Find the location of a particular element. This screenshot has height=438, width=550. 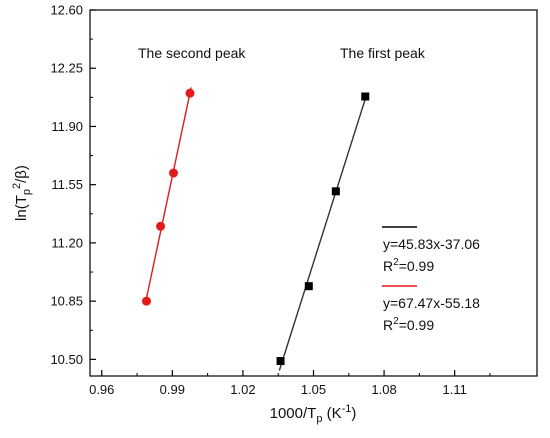

y-axis-ticks: 10.50 10.85 11.20 11.55 11.90 12.25 12.60 is located at coordinates (73, 185).